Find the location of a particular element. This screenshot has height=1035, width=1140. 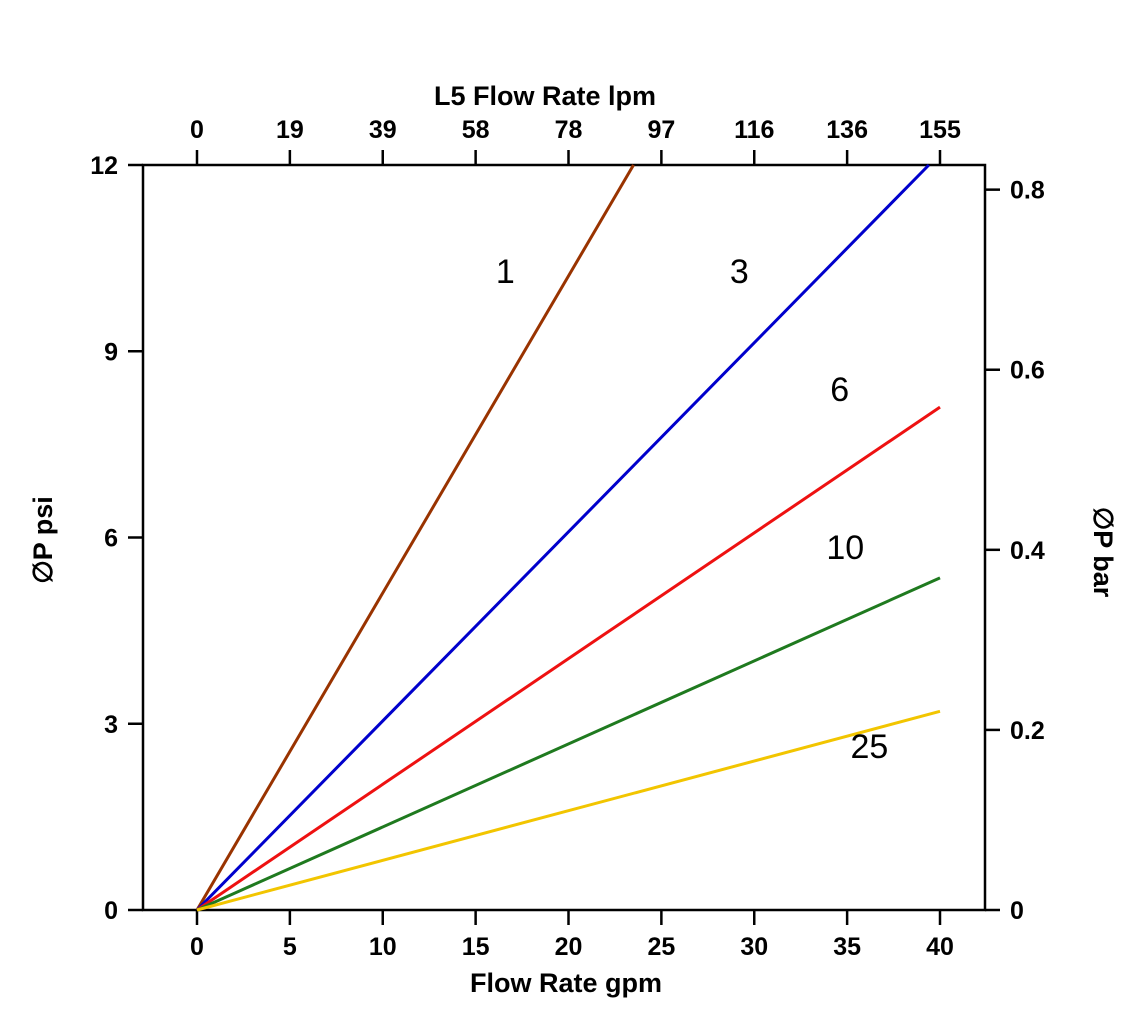

left-axis-tick-label: 3 is located at coordinates (111, 725).